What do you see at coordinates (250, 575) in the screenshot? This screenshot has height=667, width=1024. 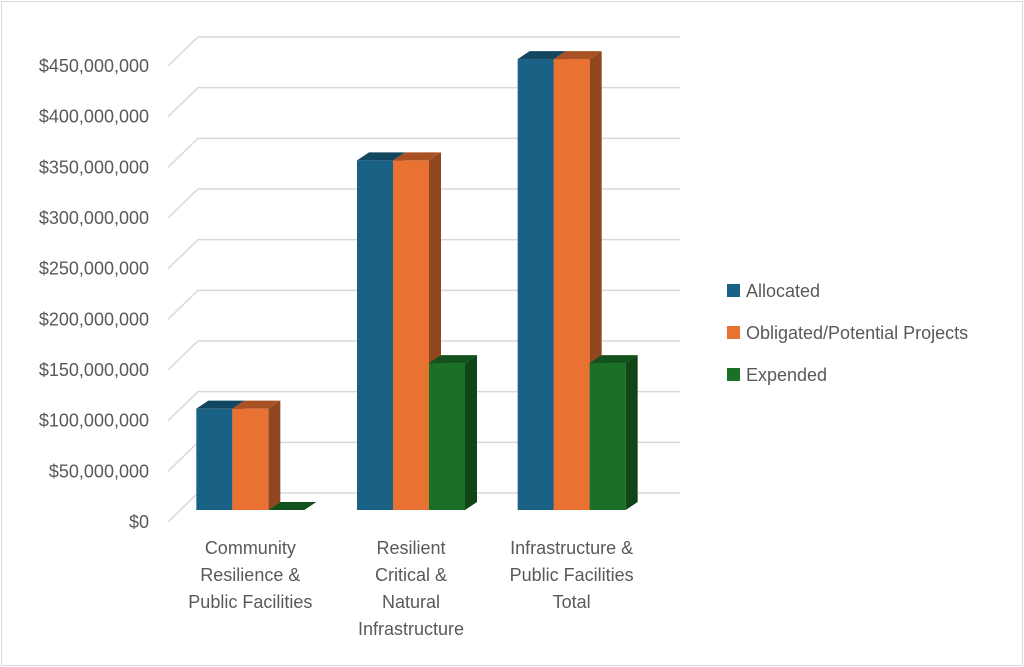 I see `category-label: Community Resilience & Public Facilities` at bounding box center [250, 575].